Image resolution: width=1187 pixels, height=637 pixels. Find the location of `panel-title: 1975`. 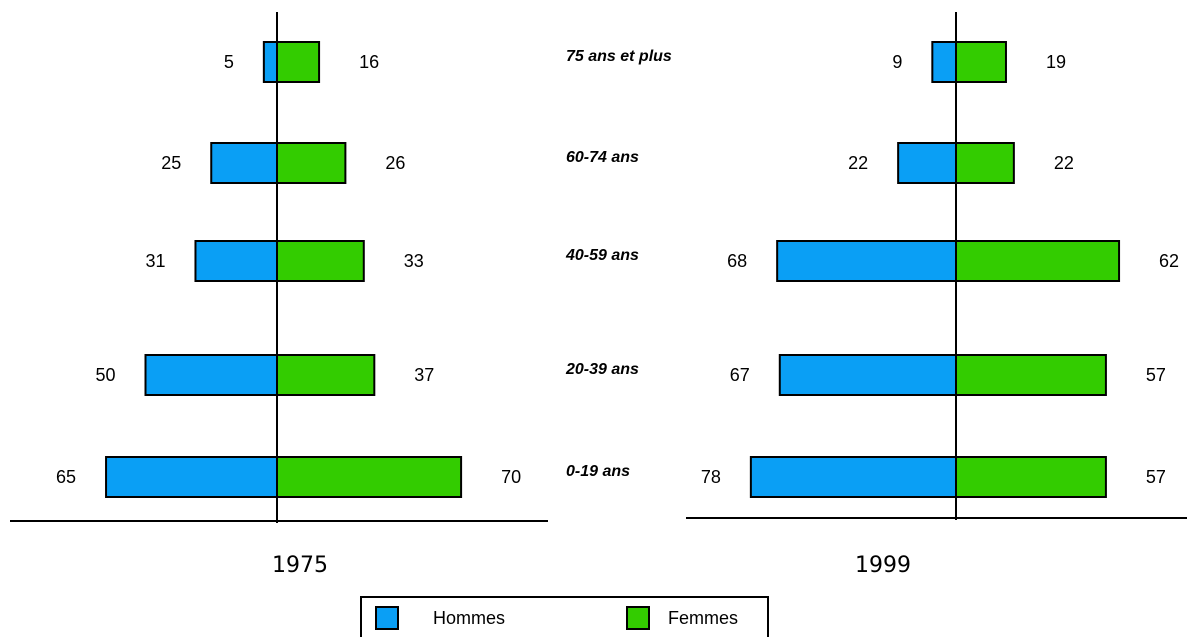

panel-title: 1975 is located at coordinates (300, 565).